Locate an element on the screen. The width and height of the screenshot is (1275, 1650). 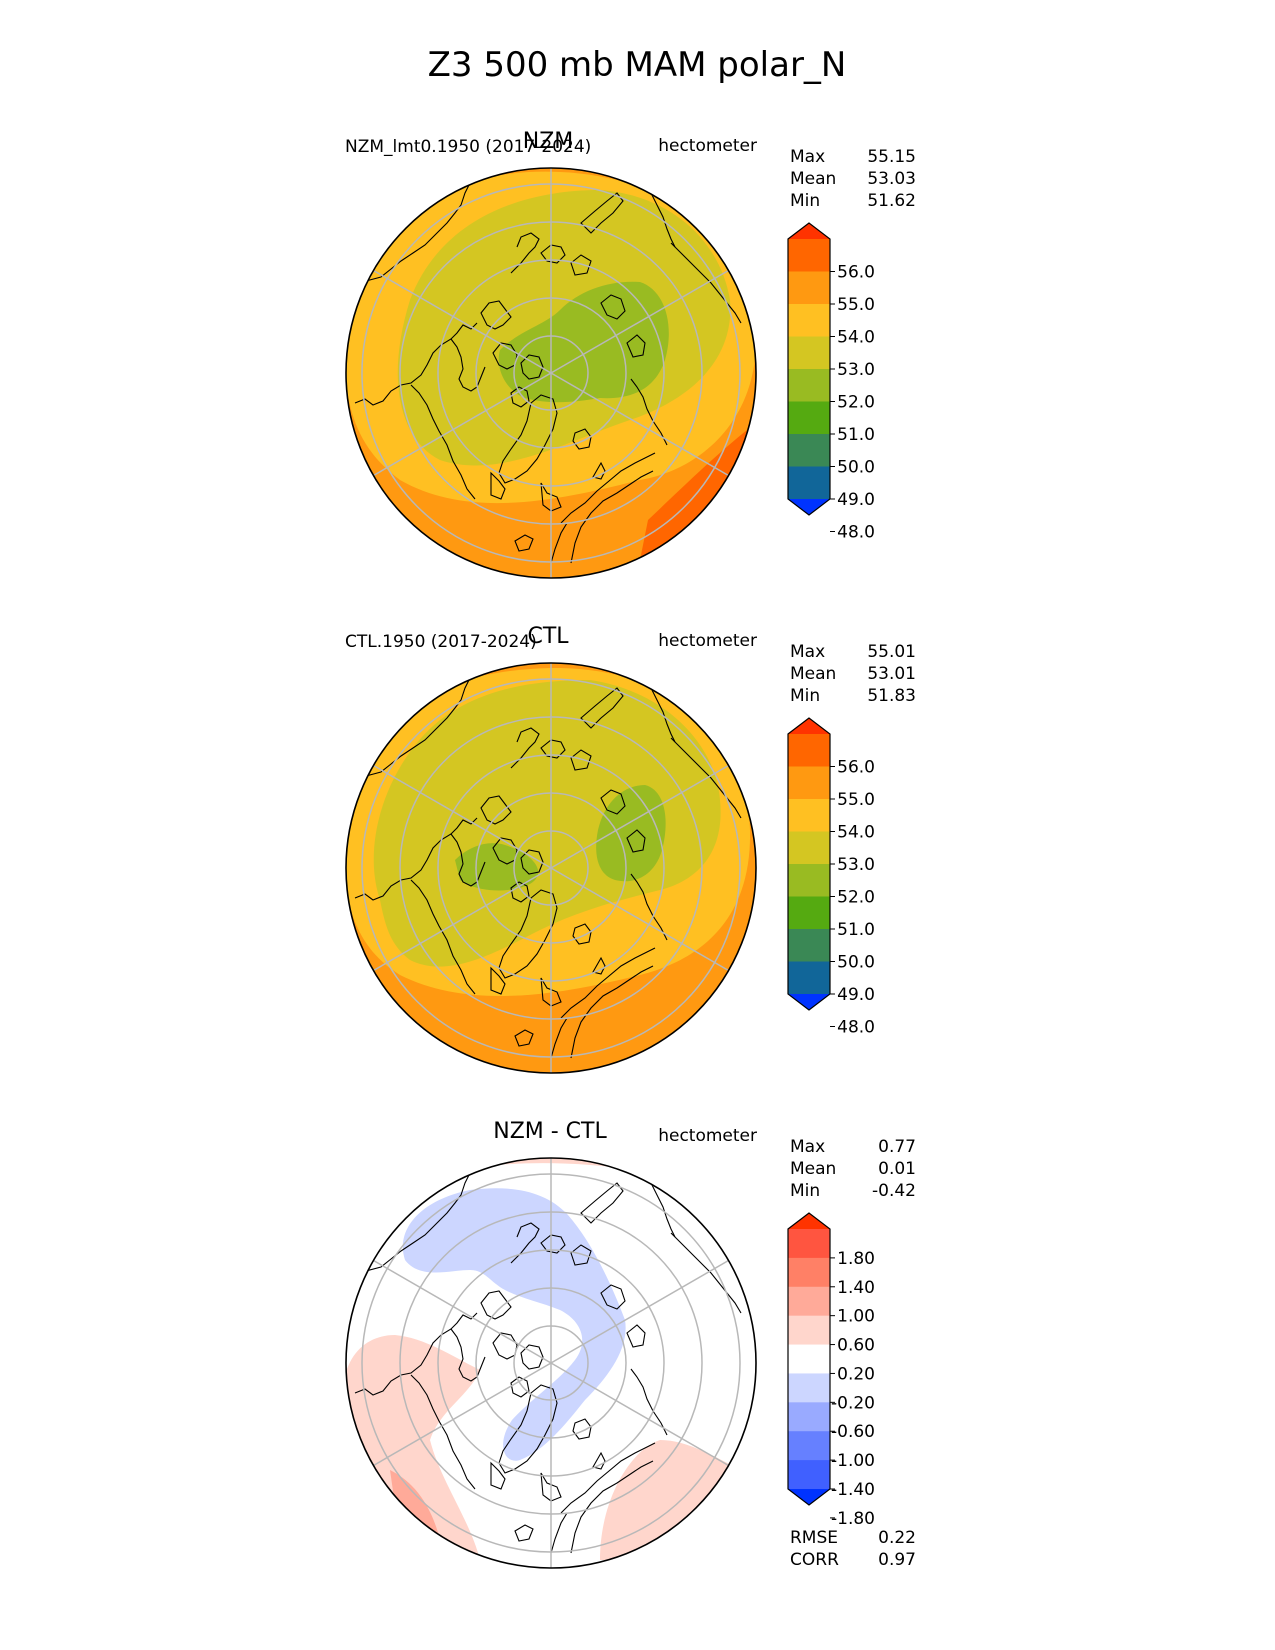
colorbar-tick-label: 1.80 is located at coordinates (856, 1259).